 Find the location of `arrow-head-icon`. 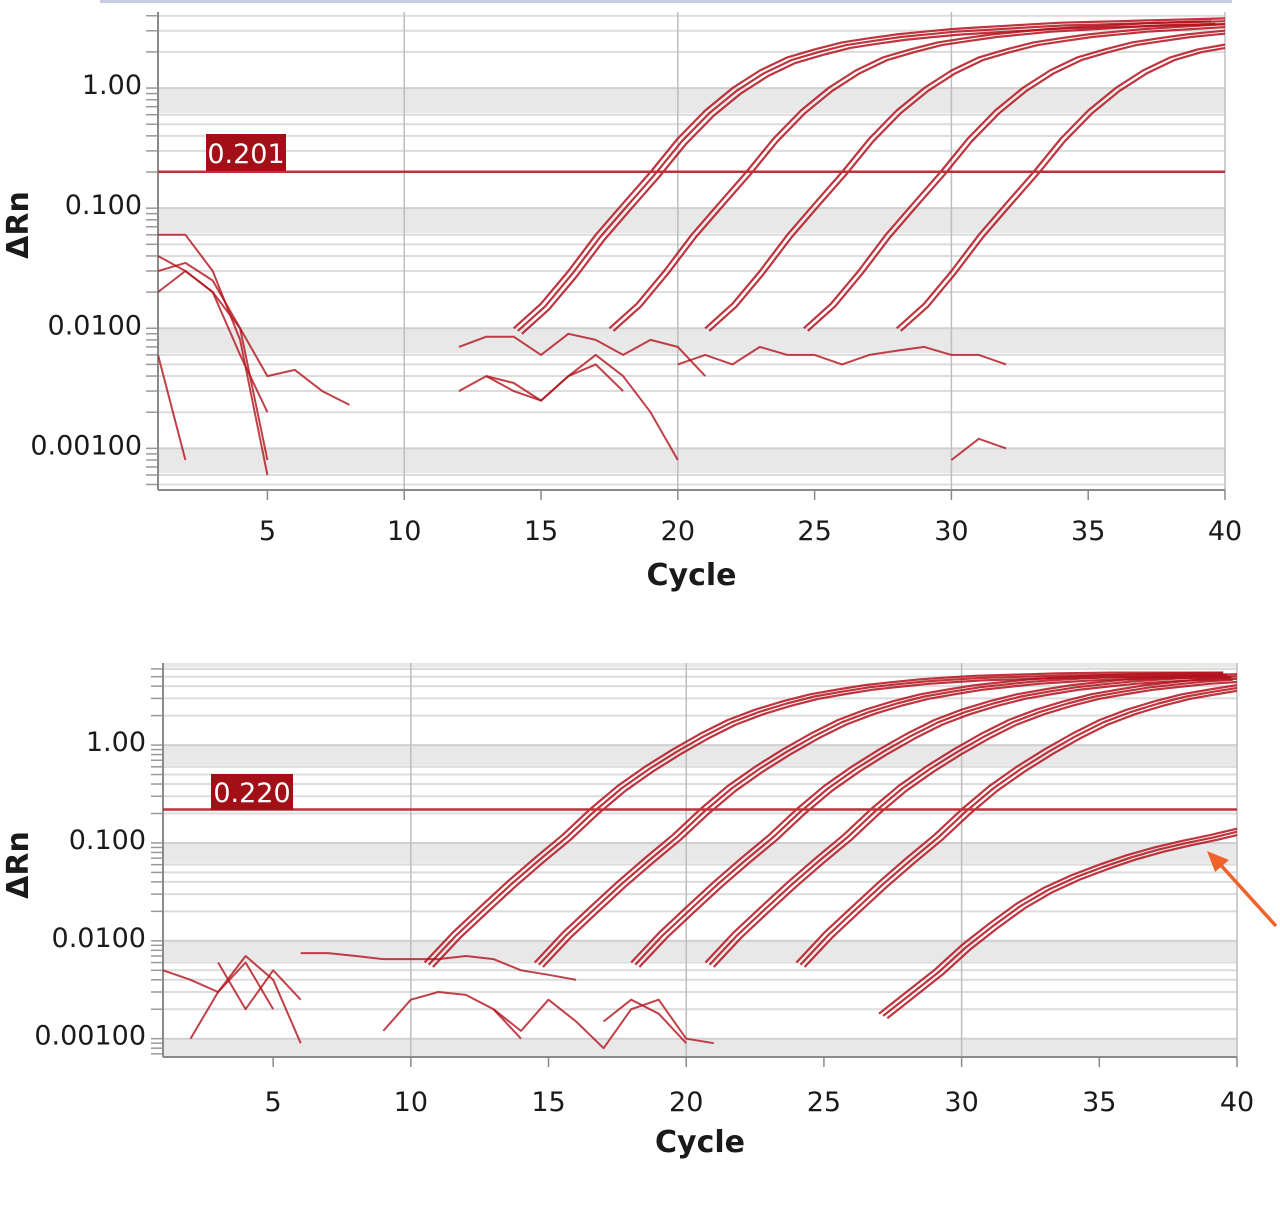

arrow-head-icon is located at coordinates (1218, 861).